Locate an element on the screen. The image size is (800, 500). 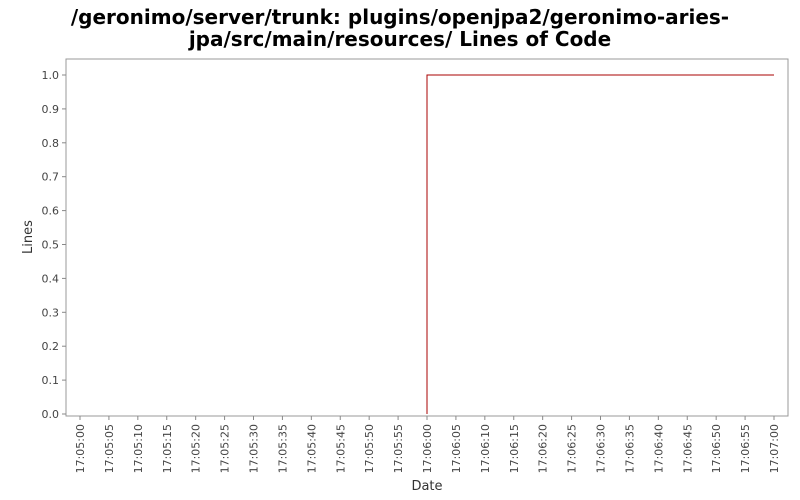
y-tick-label: 1.0 is located at coordinates (51, 75).